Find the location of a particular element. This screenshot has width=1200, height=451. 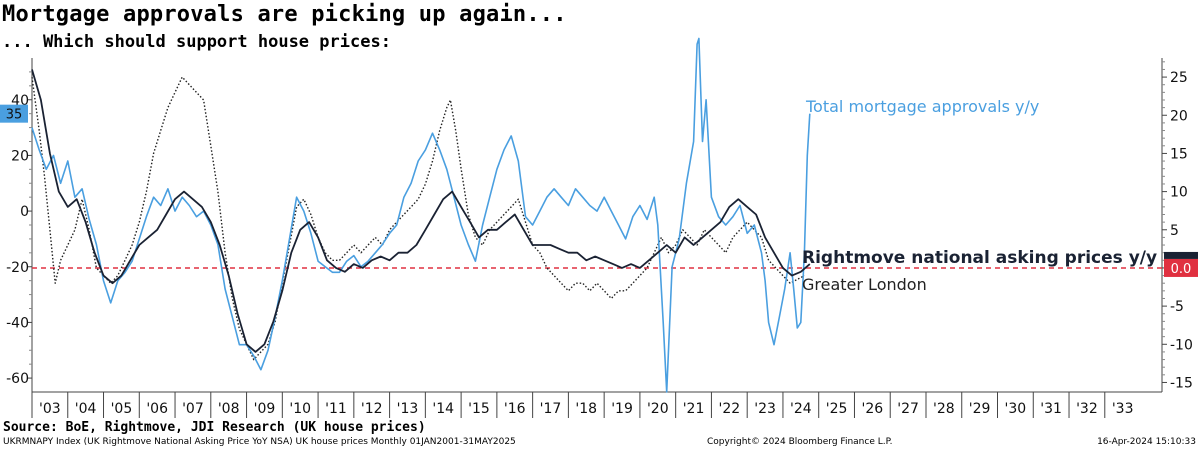

x-tick-label: '04 is located at coordinates (86, 409).